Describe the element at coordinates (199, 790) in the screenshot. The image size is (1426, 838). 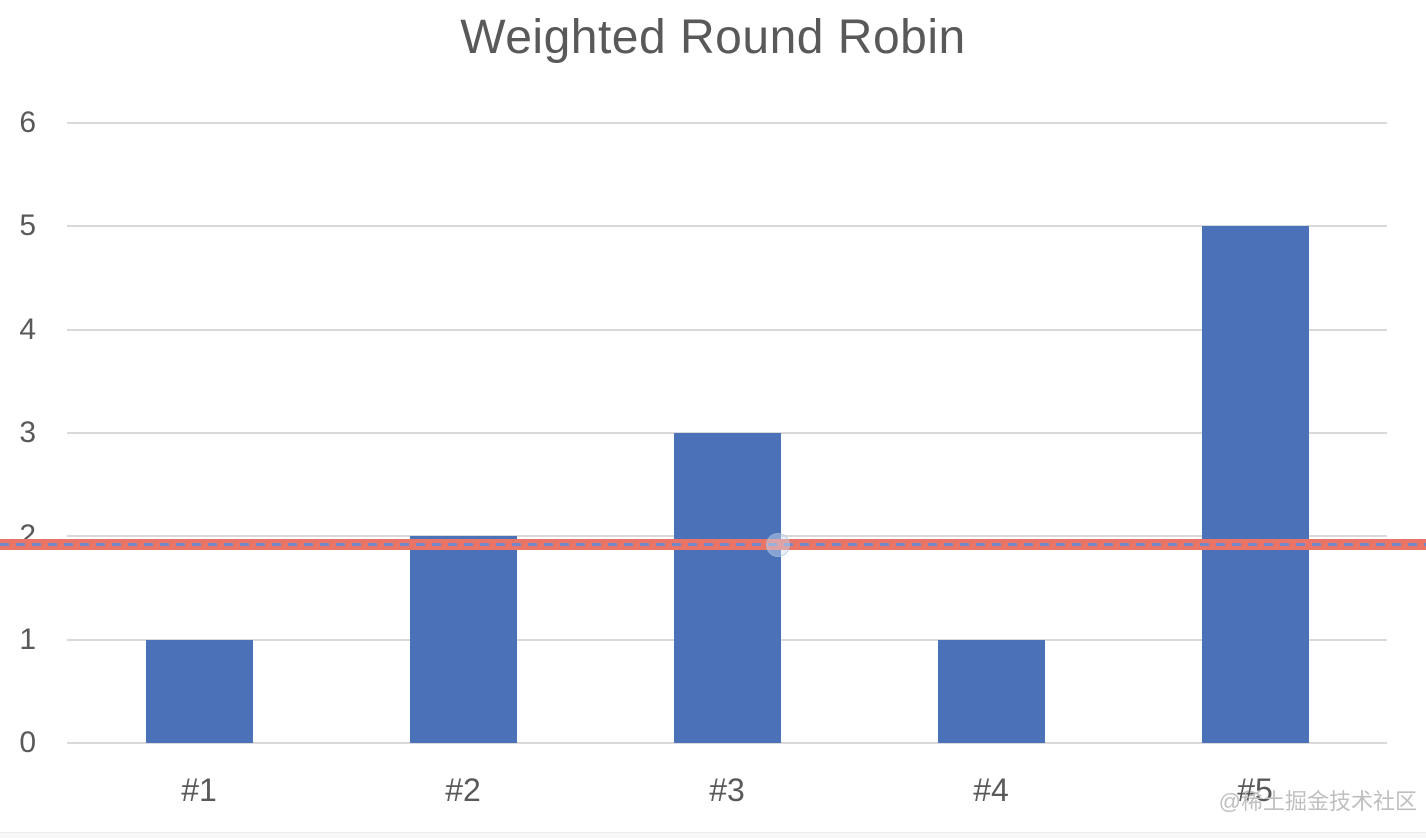
I see `x-tick-label: #1` at that location.